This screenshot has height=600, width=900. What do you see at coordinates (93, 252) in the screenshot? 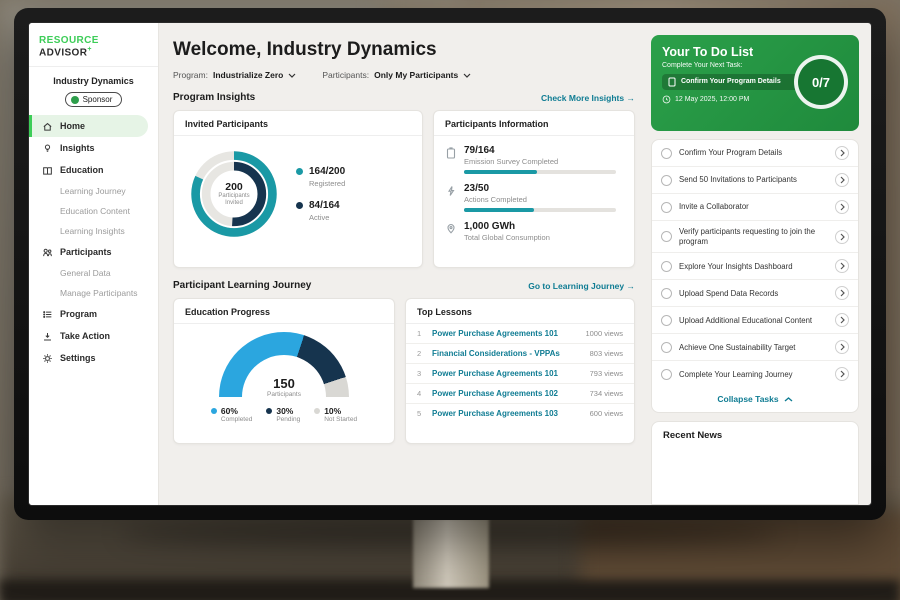
I see `sidebar-item-participants: Participants` at bounding box center [93, 252].